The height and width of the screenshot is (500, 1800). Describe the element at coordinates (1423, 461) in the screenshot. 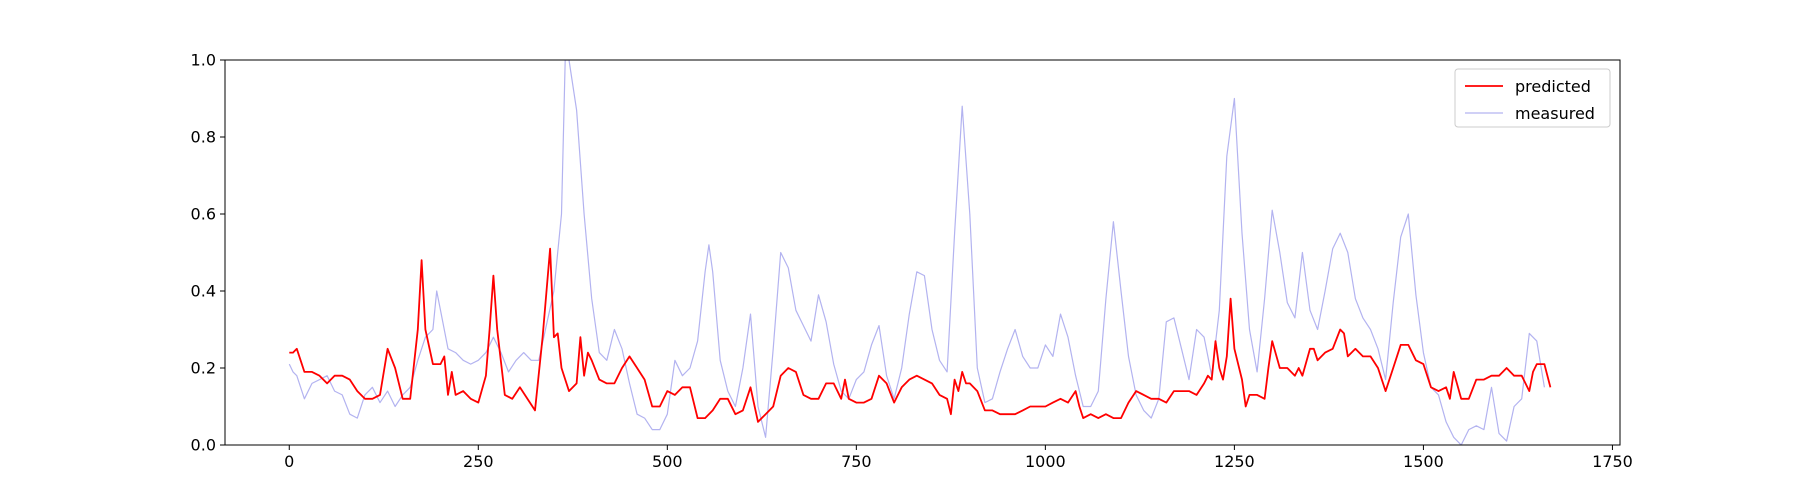

I see `x-tick-label: 1500` at that location.